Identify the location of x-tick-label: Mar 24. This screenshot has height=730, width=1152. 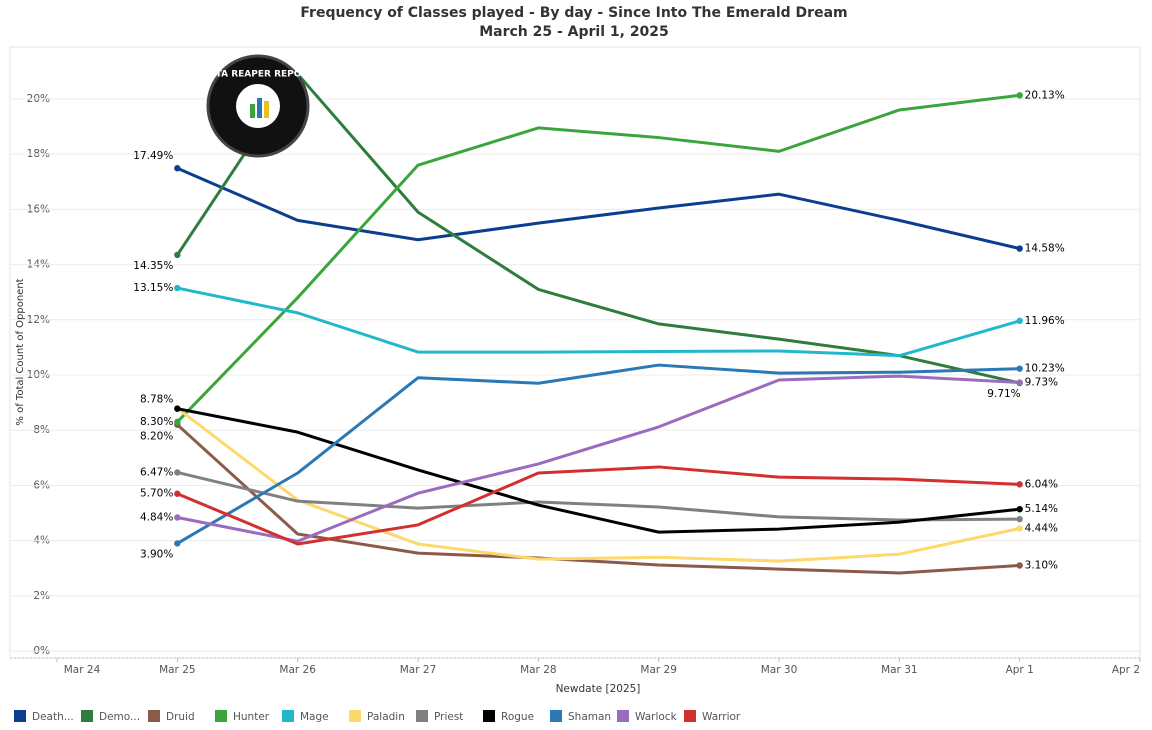
(82, 670).